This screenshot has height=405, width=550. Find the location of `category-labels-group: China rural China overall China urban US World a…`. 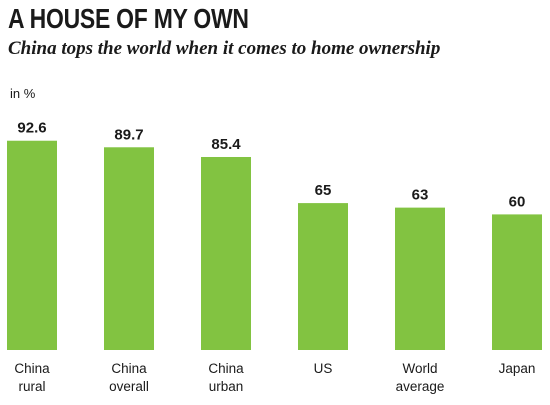

category-labels-group: China rural China overall China urban US World a… is located at coordinates (274, 377).